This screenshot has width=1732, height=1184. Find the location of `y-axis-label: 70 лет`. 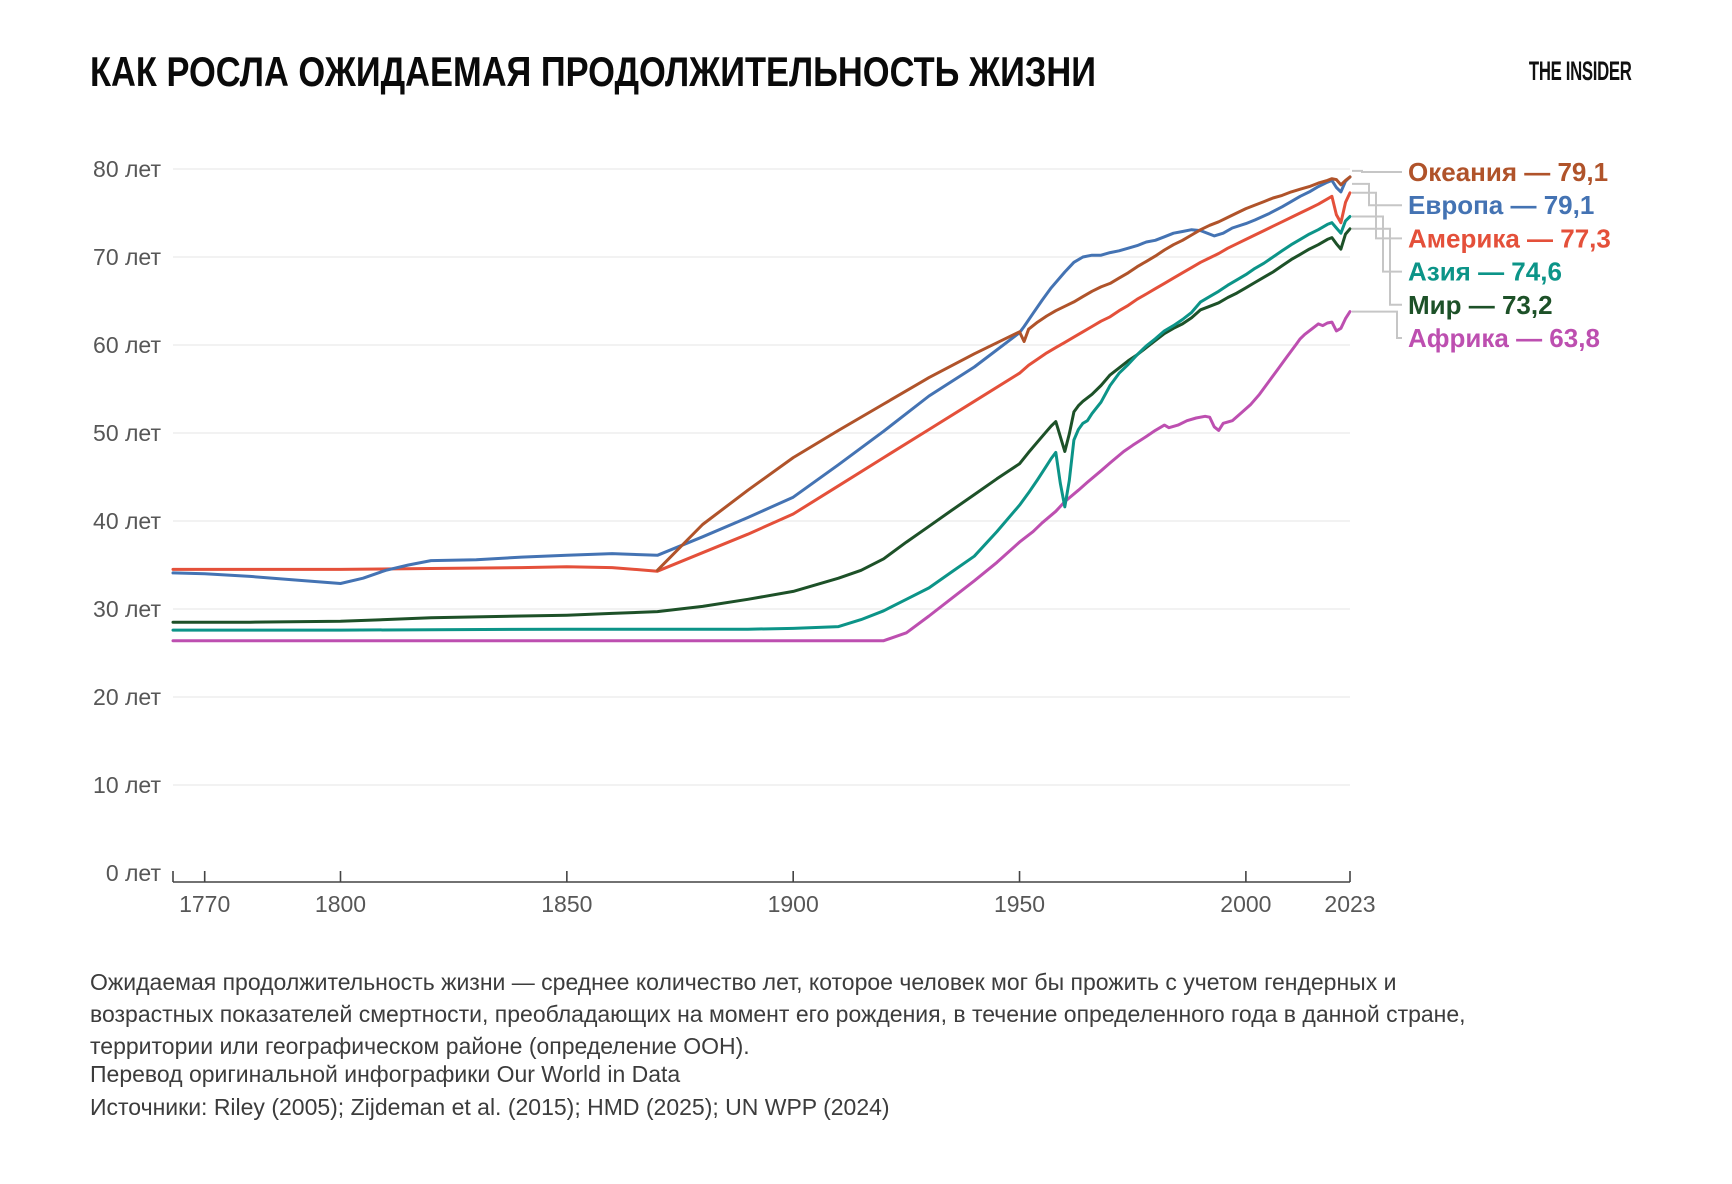

y-axis-label: 70 лет is located at coordinates (127, 257).